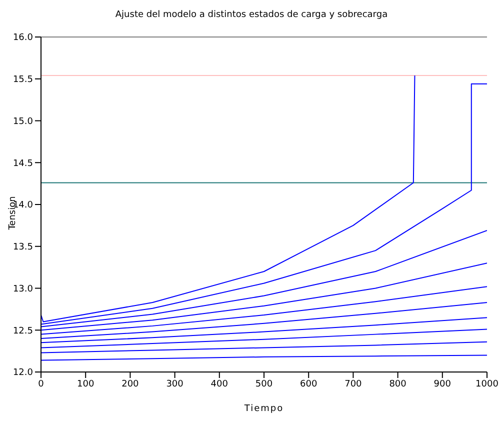 Image resolution: width=503 pixels, height=423 pixels. I want to click on y-tick-label: 13.5, so click(22, 247).